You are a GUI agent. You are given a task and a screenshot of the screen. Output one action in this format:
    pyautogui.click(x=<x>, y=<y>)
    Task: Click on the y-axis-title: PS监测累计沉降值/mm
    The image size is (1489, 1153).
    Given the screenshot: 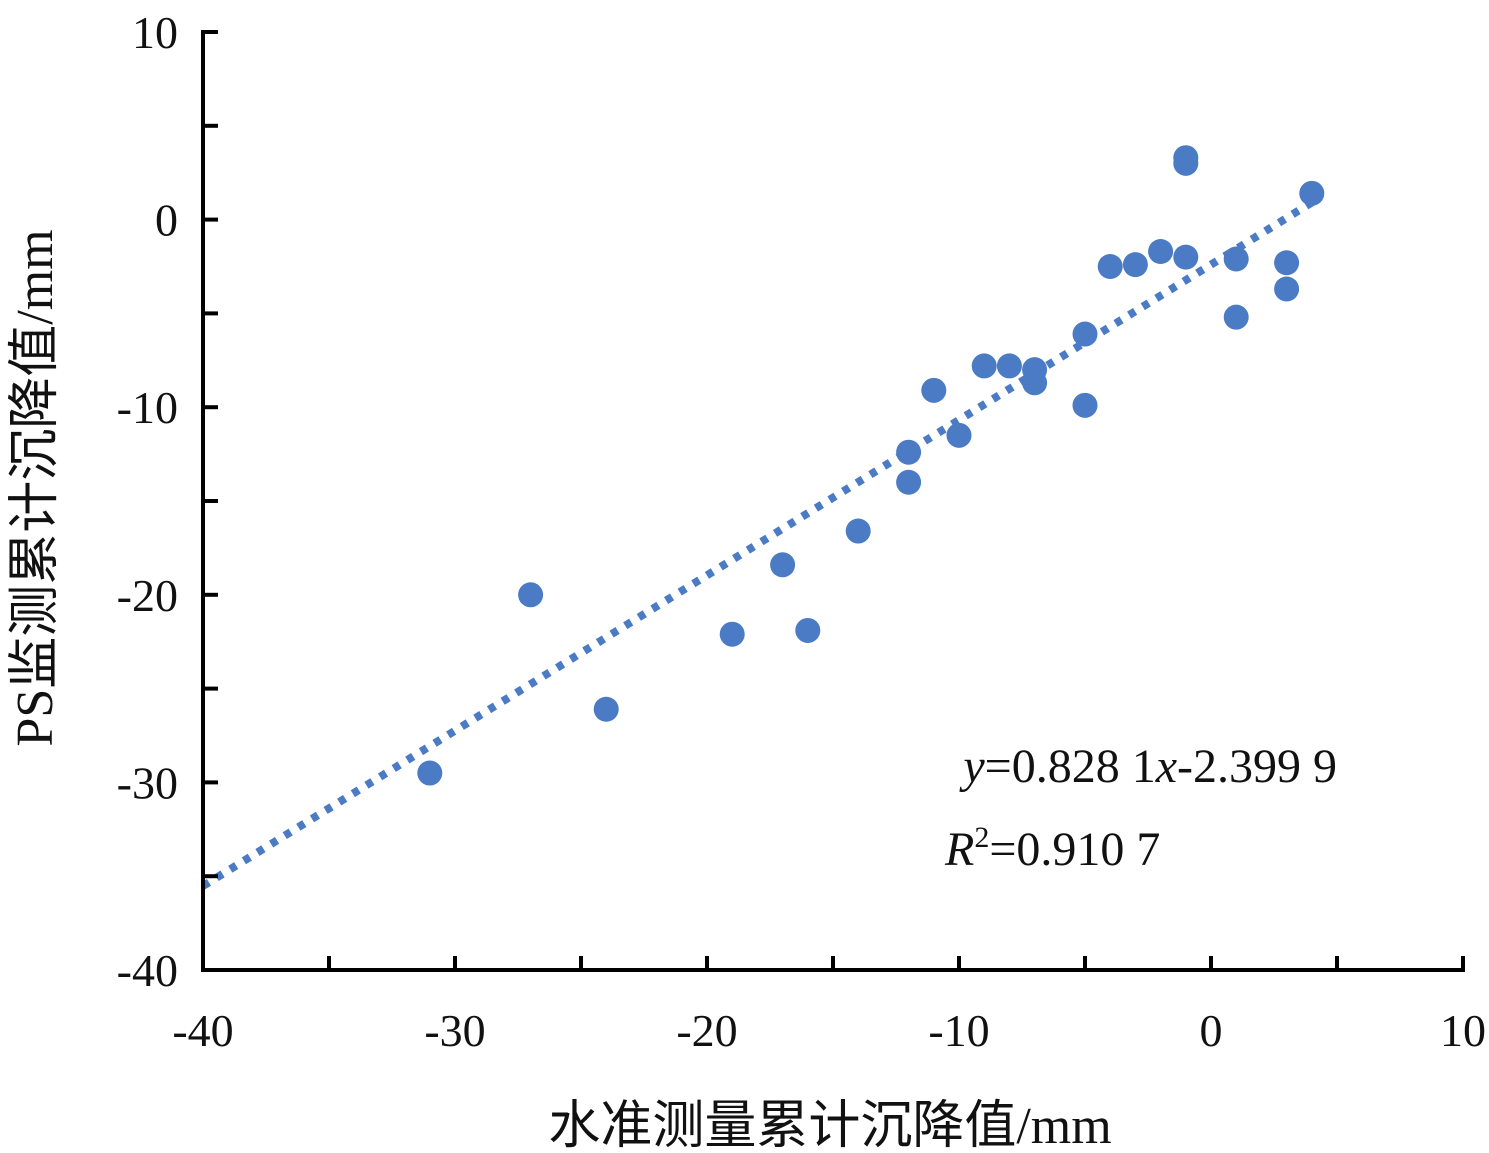 What is the action you would take?
    pyautogui.click(x=35, y=487)
    